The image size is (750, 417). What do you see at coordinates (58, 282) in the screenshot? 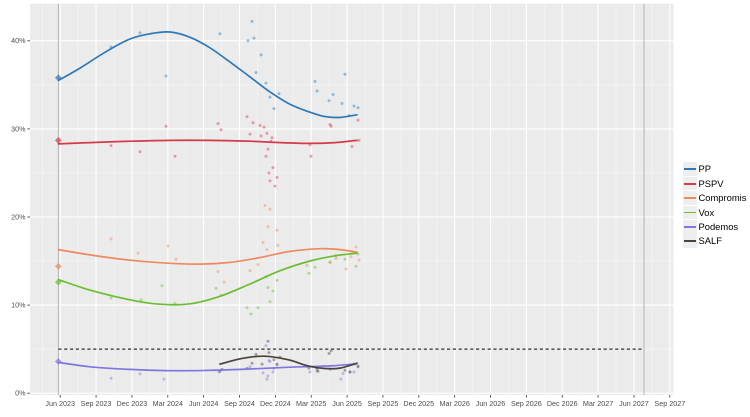
I see `election-result-vox` at bounding box center [58, 282].